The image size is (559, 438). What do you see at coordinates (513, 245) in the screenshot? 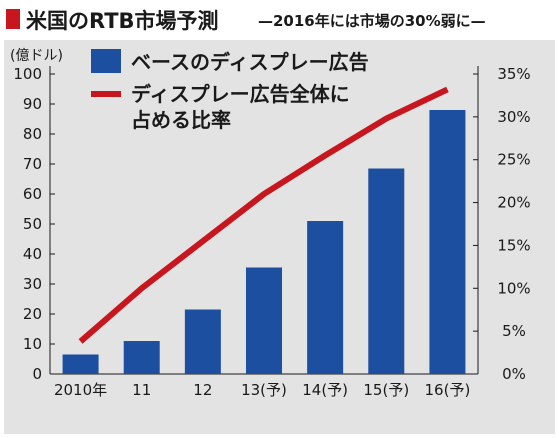
I see `right-tick-label: 15%` at bounding box center [513, 245].